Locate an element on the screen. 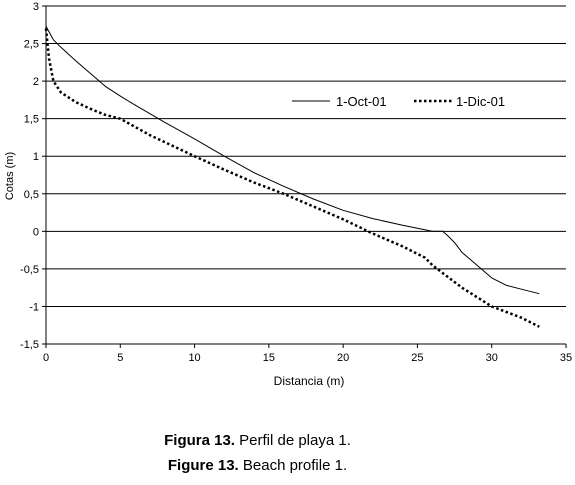 The image size is (575, 485). caption-text-es: Perfil de playa 1. is located at coordinates (292, 440).